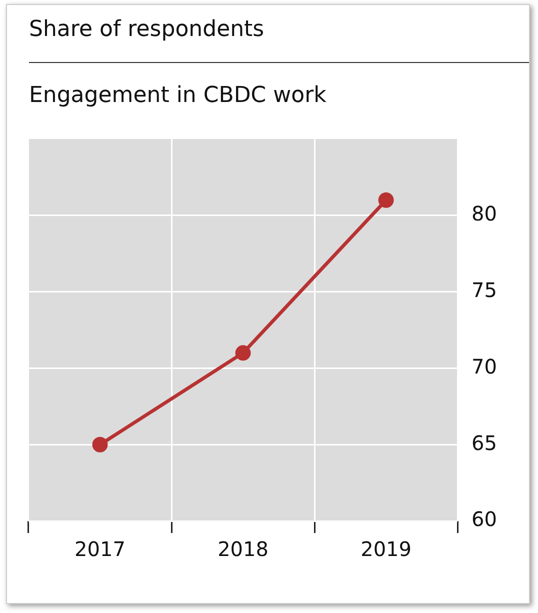 The width and height of the screenshot is (538, 613). Describe the element at coordinates (100, 549) in the screenshot. I see `x-tick-label: 2017` at that location.